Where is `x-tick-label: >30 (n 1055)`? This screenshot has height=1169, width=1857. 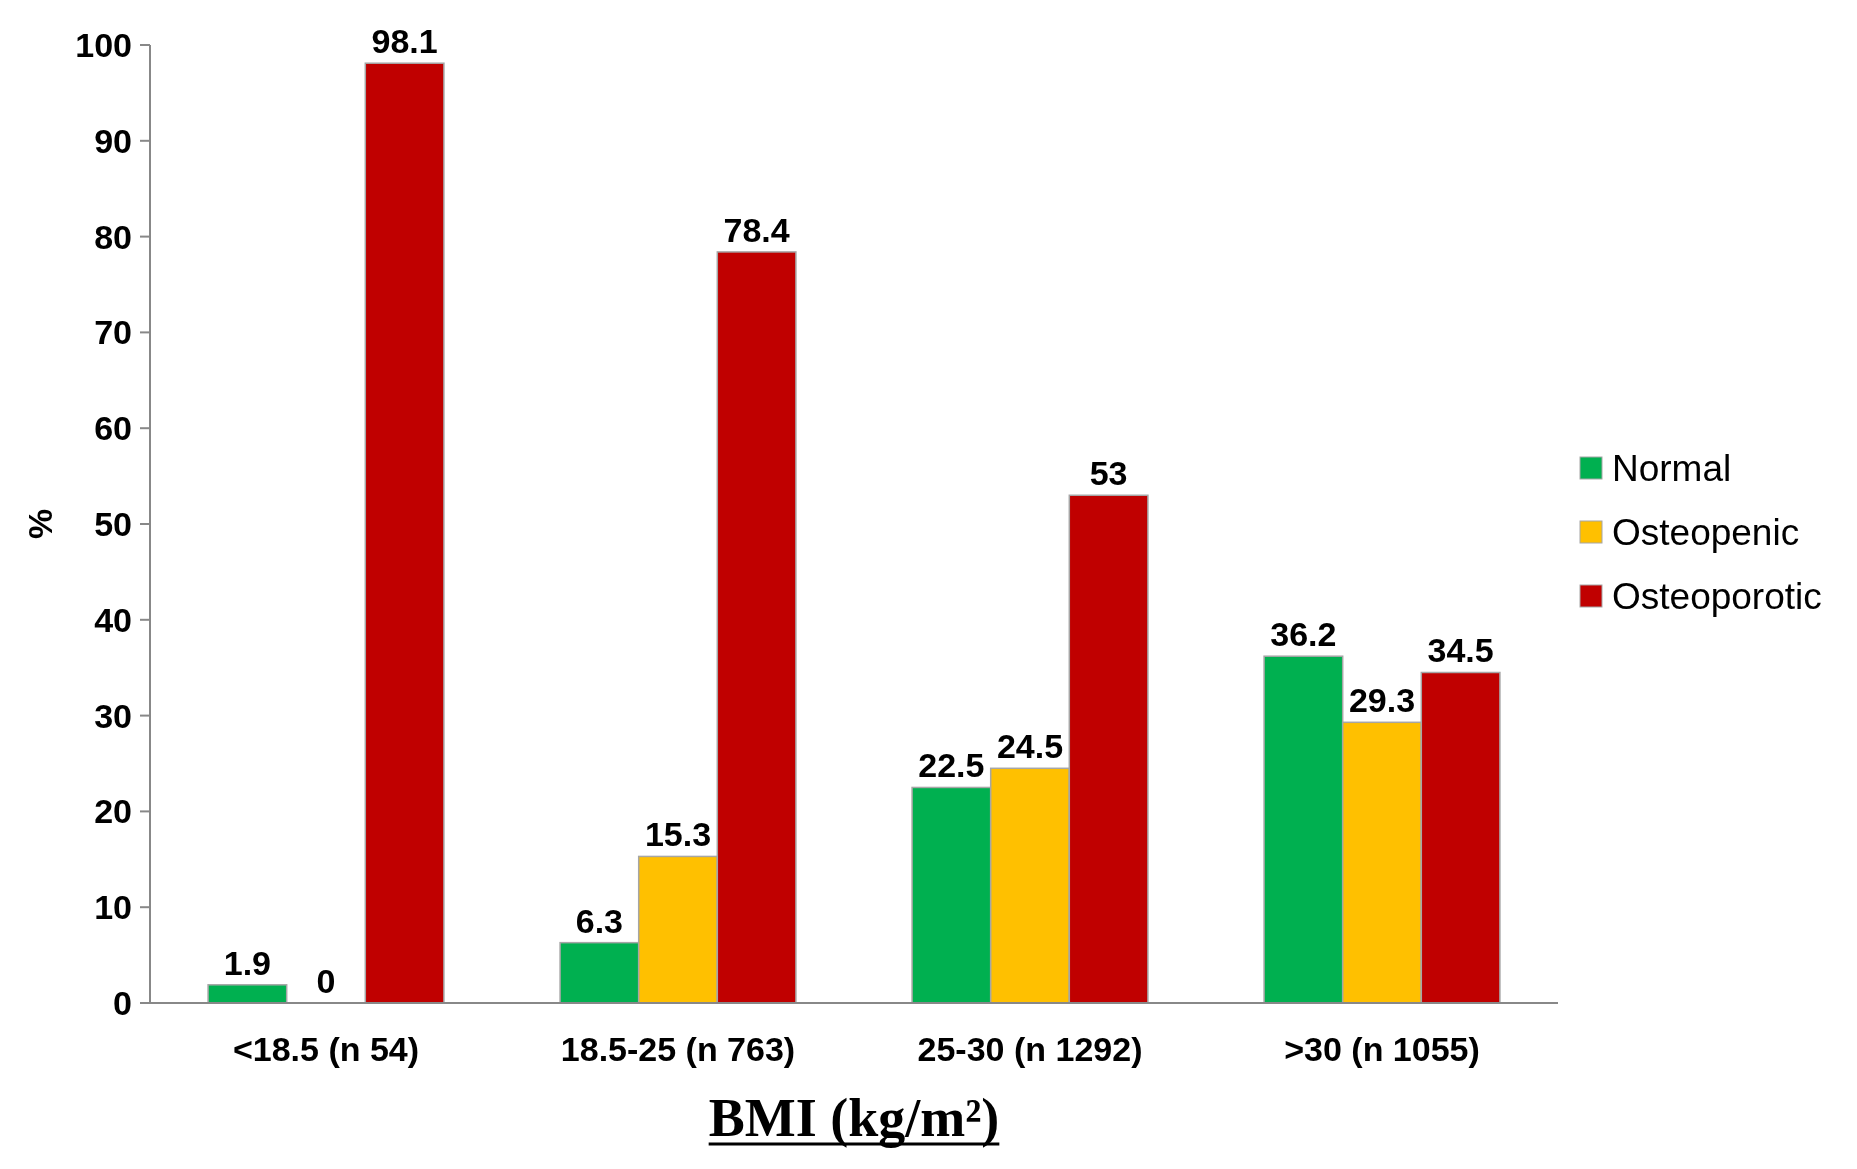 x-tick-label: >30 (n 1055) is located at coordinates (1382, 1049).